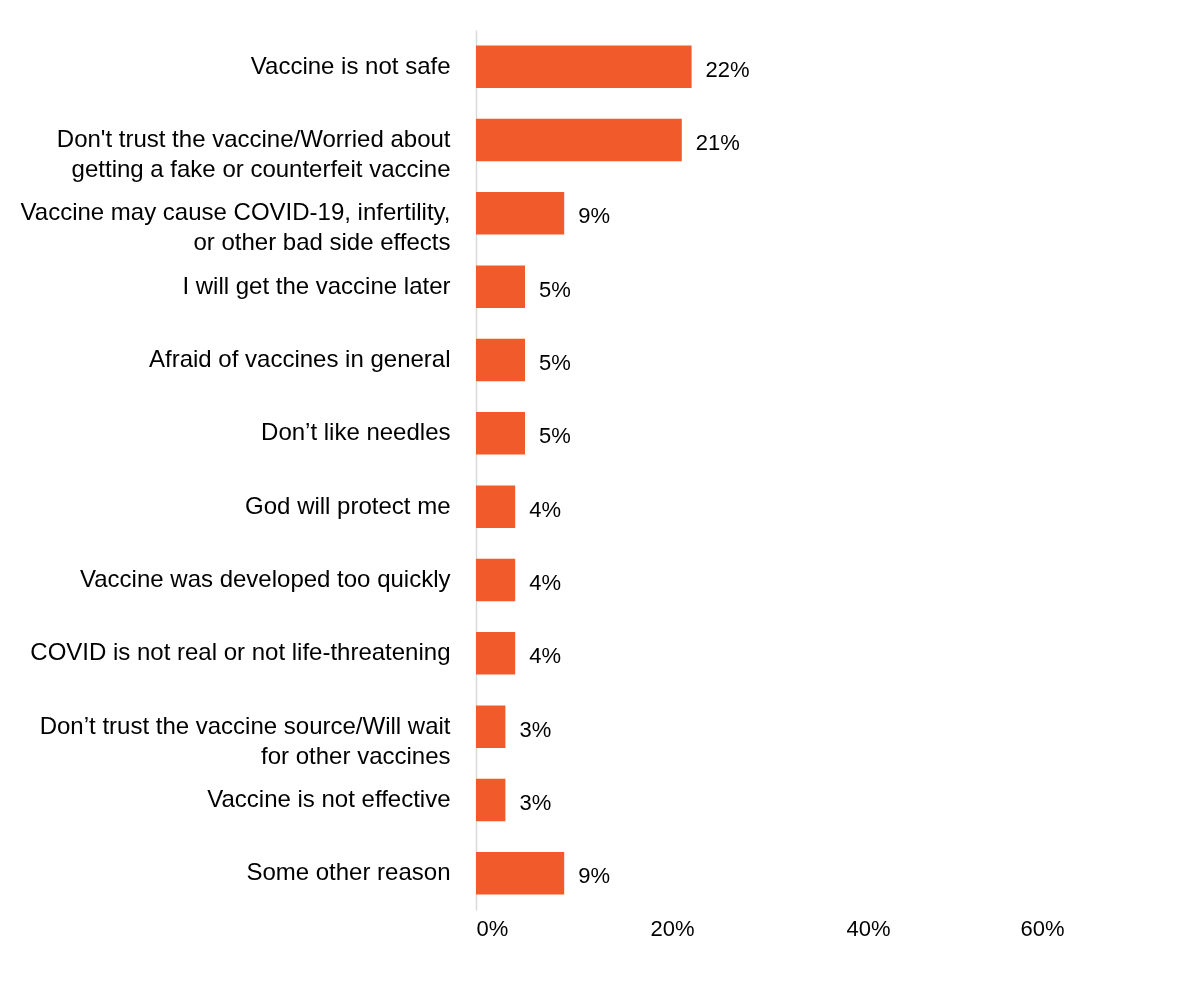 The image size is (1187, 1004). Describe the element at coordinates (253, 153) in the screenshot. I see `y-tick-label: Don't trust the vaccine/Worried about getting a fake or counterfeit vaccine` at that location.